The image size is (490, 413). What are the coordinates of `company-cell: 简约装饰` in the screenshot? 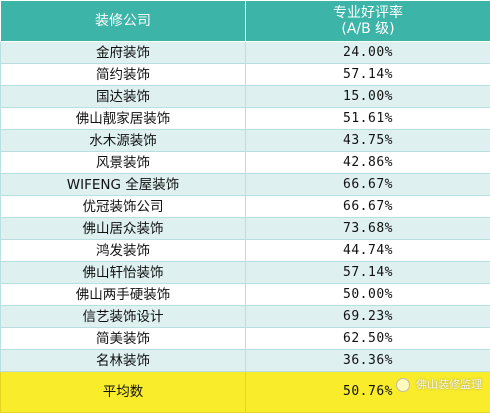 It's located at (123, 75).